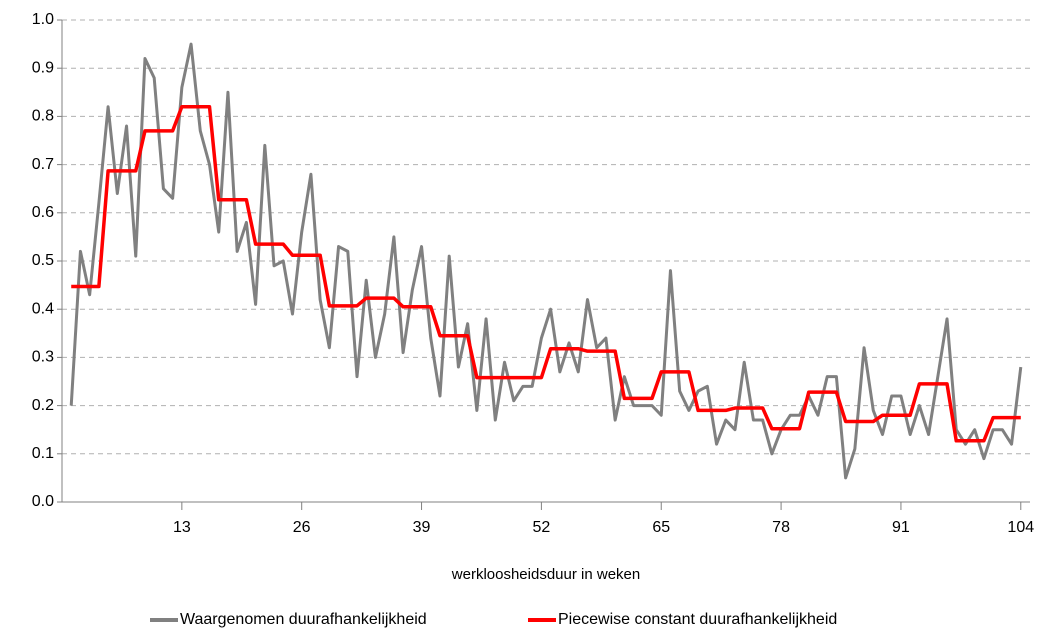 This screenshot has height=637, width=1047. Describe the element at coordinates (422, 527) in the screenshot. I see `x-tick-label: 39` at that location.